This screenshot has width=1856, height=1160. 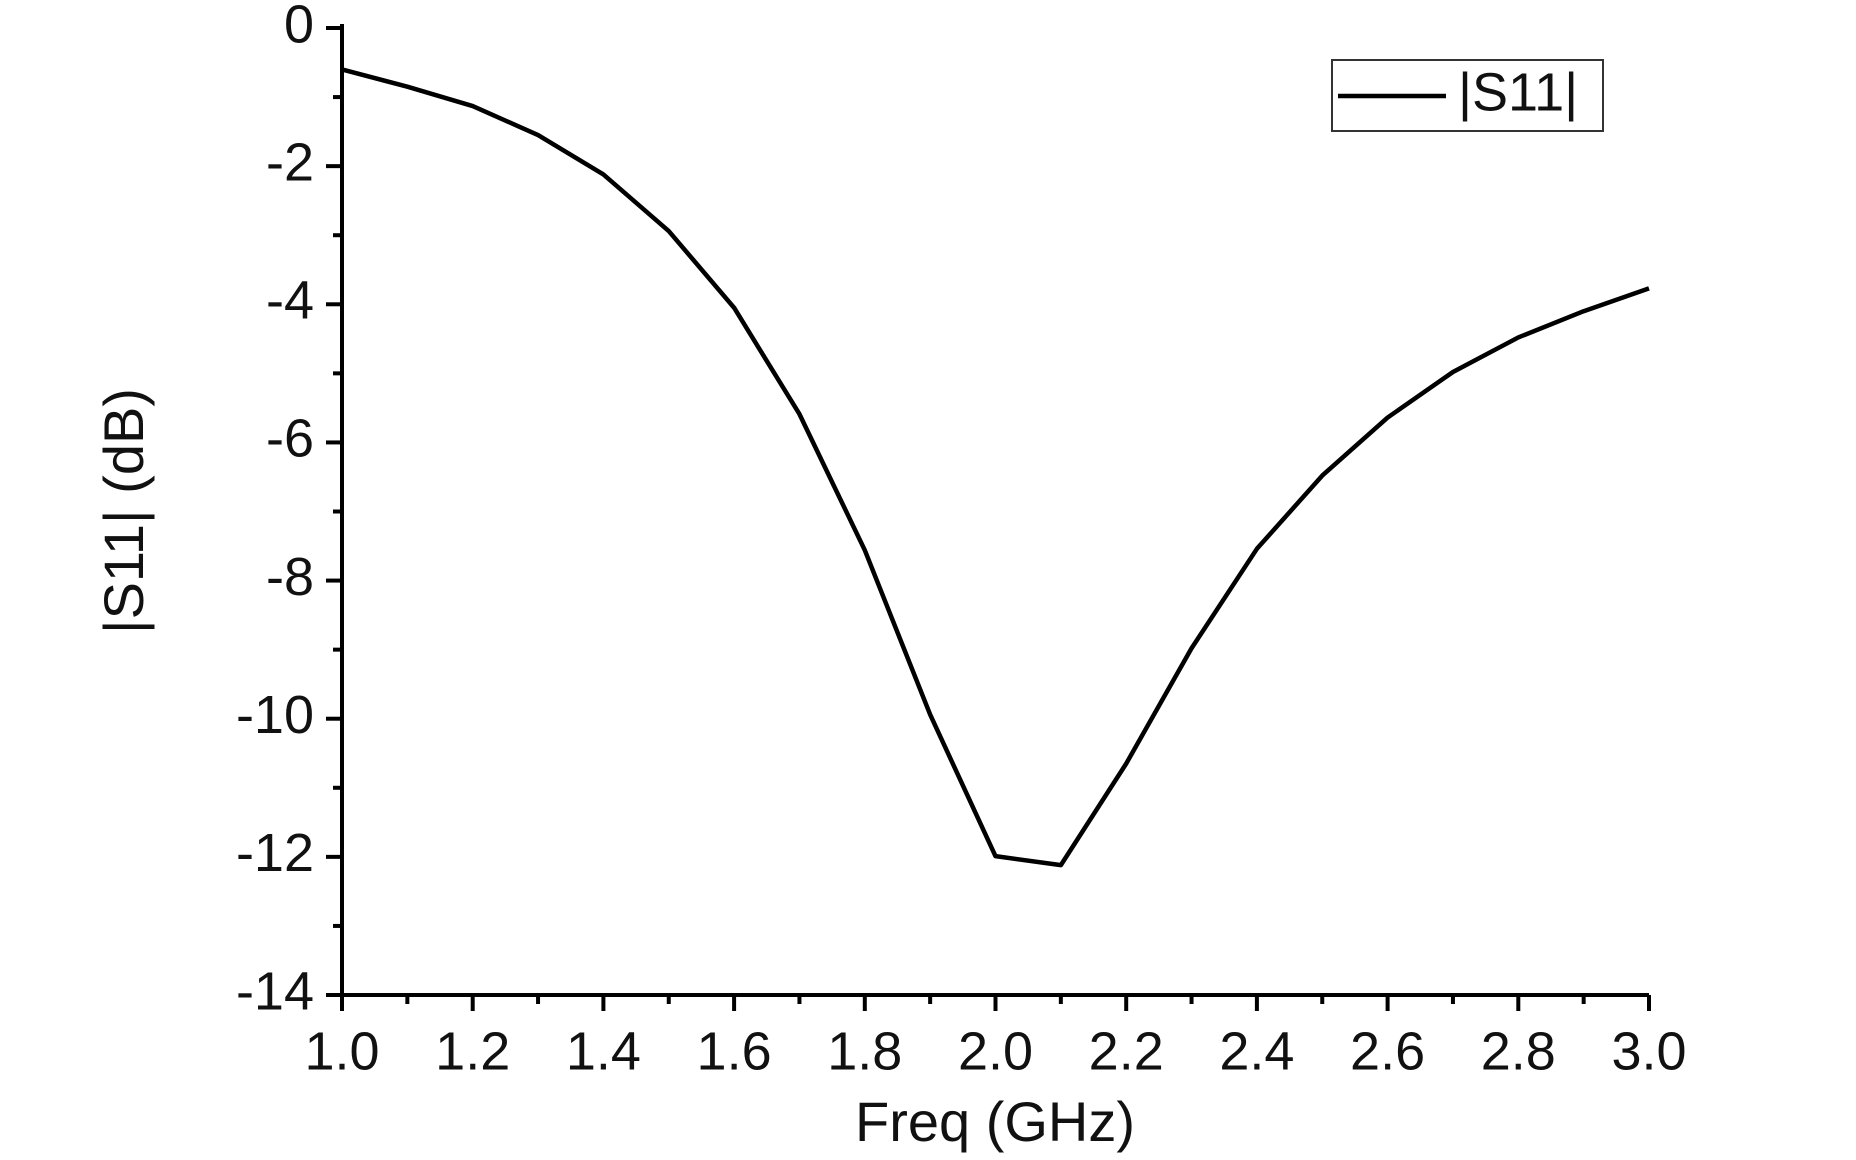 I want to click on x-tick-label: 2.6, so click(x=1387, y=1051).